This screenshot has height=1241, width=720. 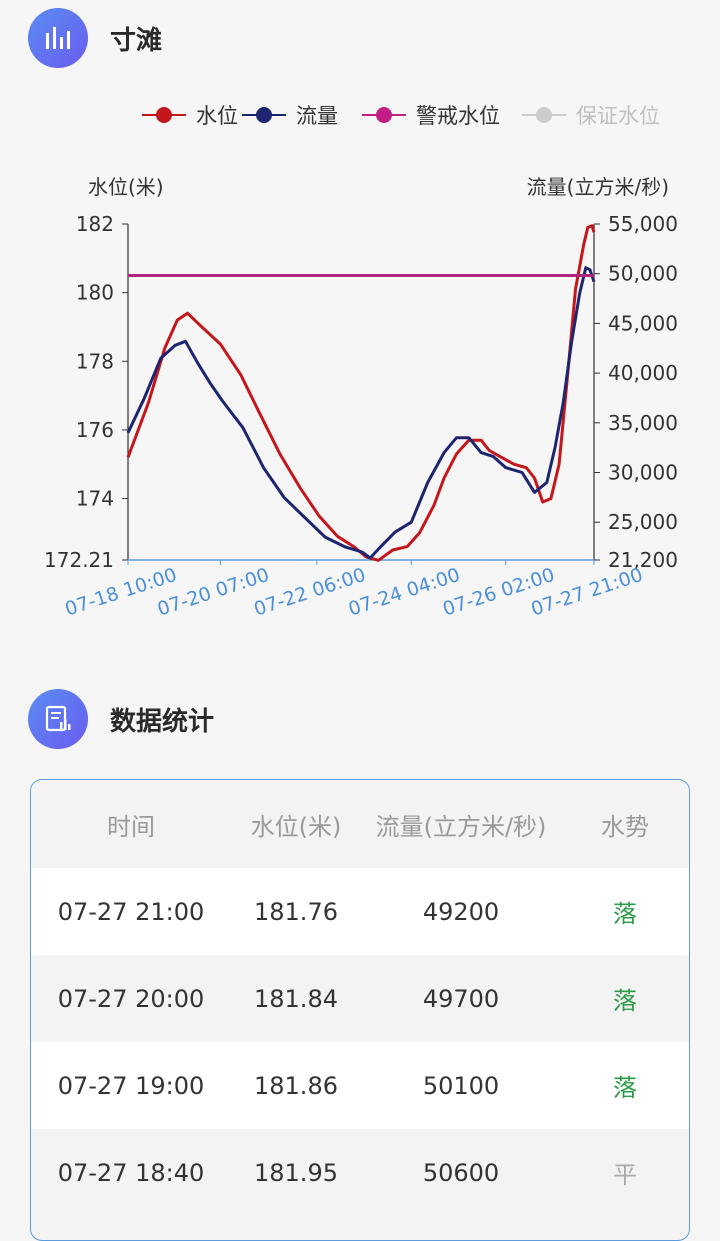 I want to click on station-header: 寸滩, so click(x=95, y=38).